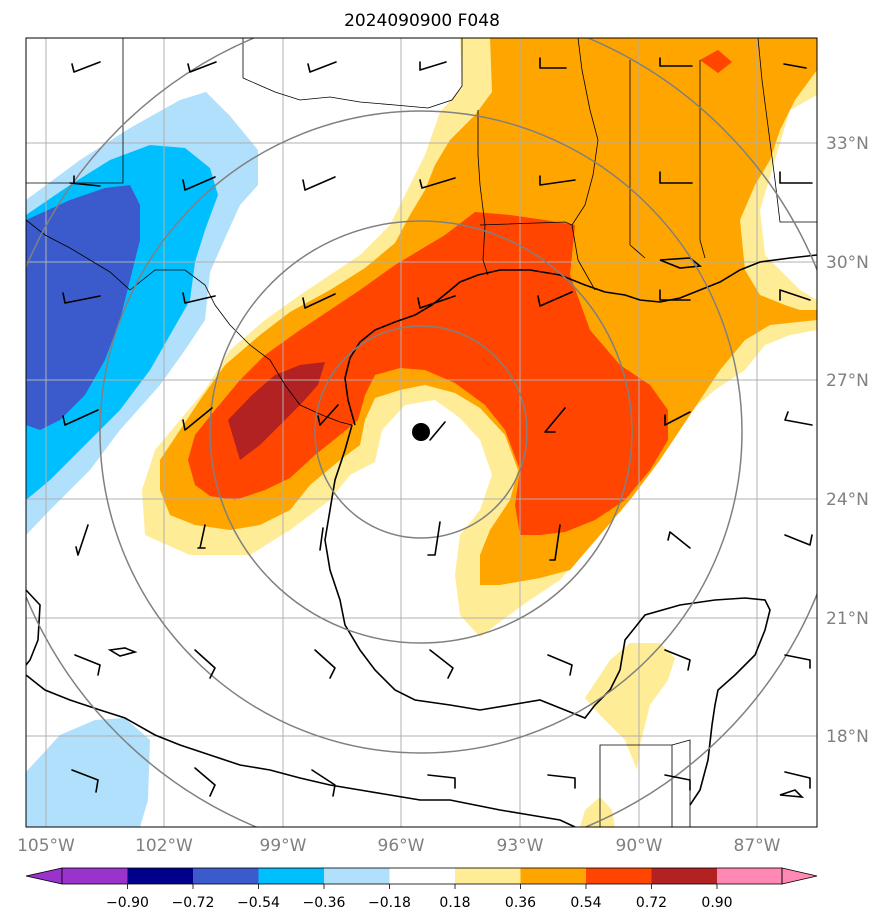  I want to click on lon-tick-label: 105°W, so click(46, 846).